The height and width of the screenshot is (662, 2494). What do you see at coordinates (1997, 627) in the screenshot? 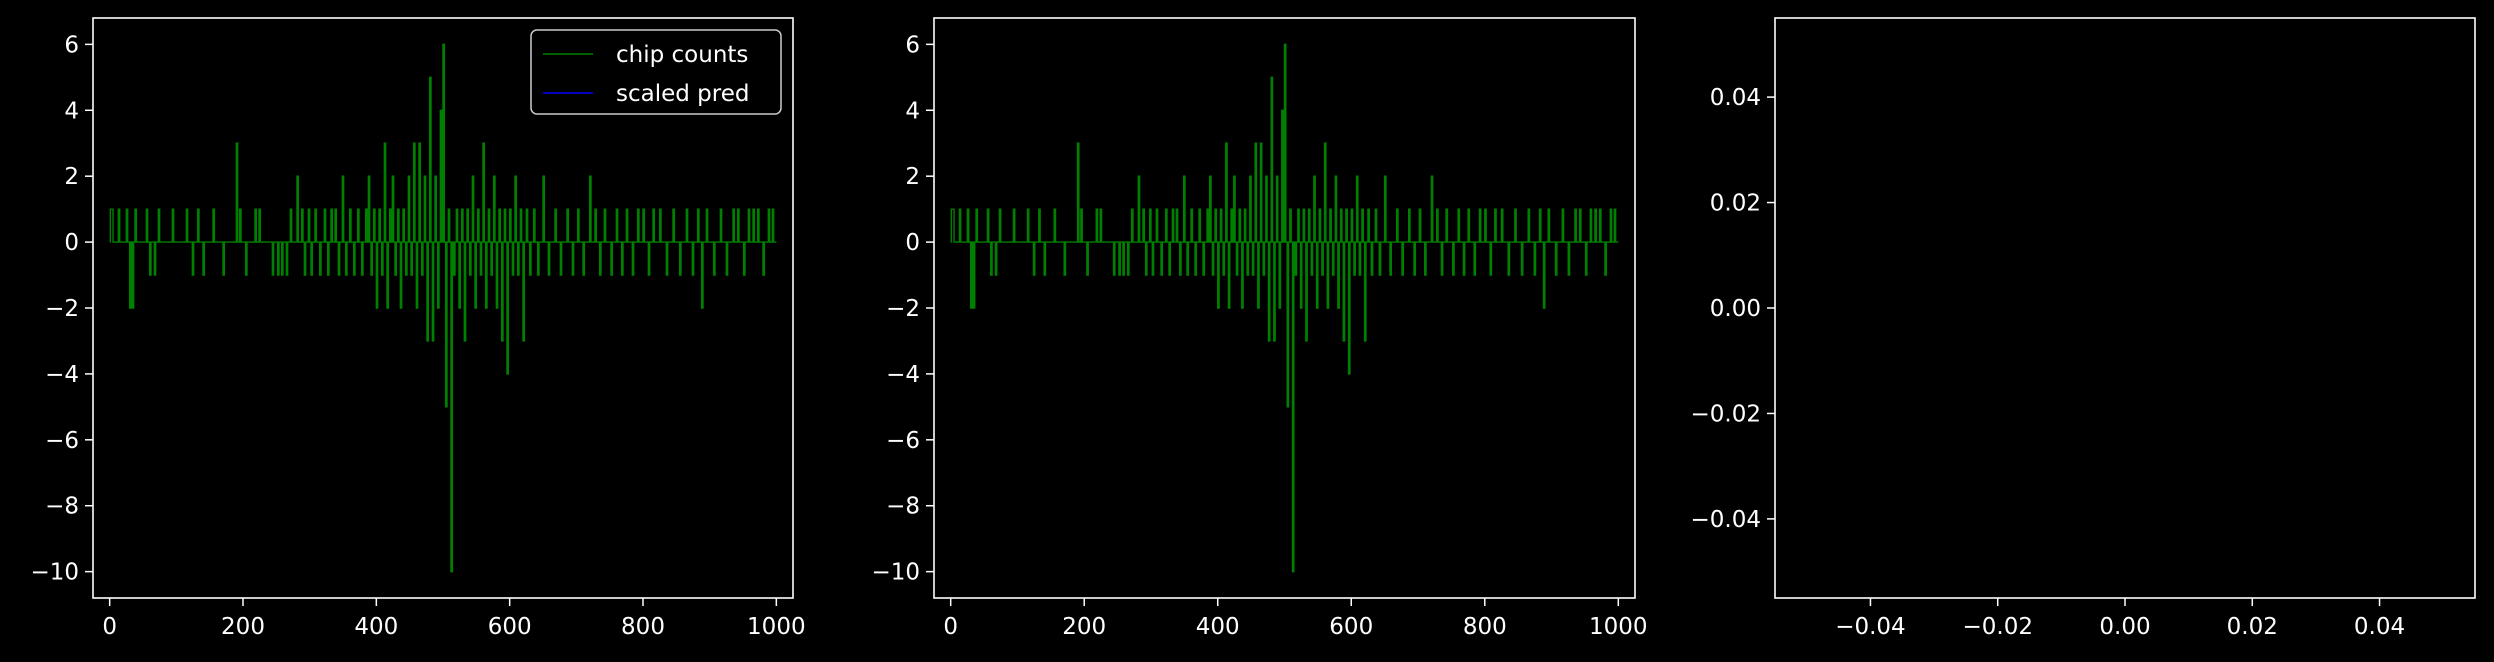
I see `x-tick-label-0-02: −0.02` at bounding box center [1997, 627].